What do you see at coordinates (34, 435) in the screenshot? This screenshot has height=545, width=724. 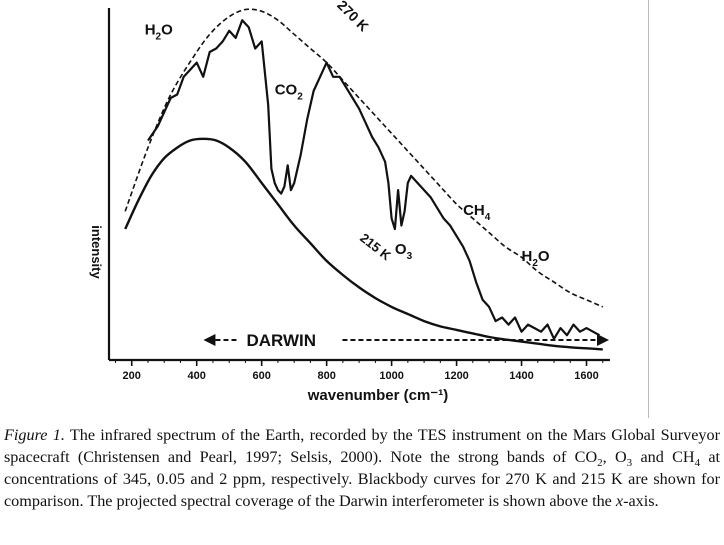 I see `caption-label: Figure 1.` at bounding box center [34, 435].